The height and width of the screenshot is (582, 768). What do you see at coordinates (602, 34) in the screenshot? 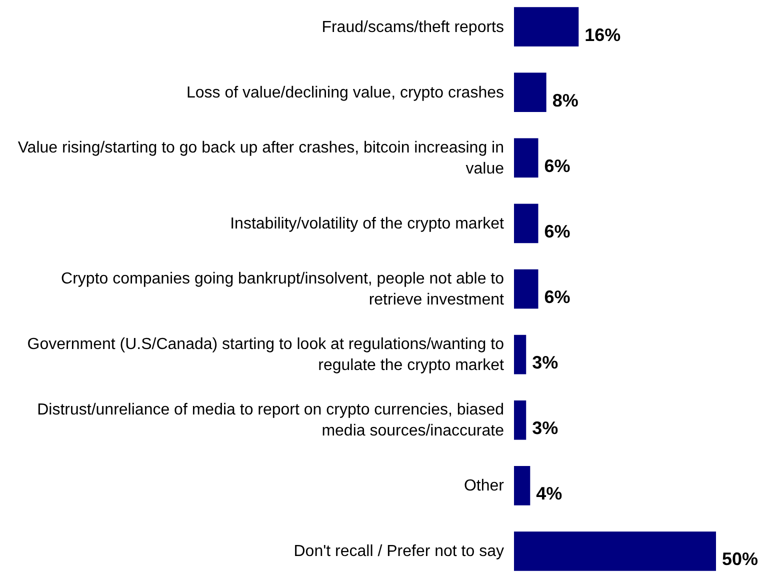
I see `data-label: 16%` at bounding box center [602, 34].